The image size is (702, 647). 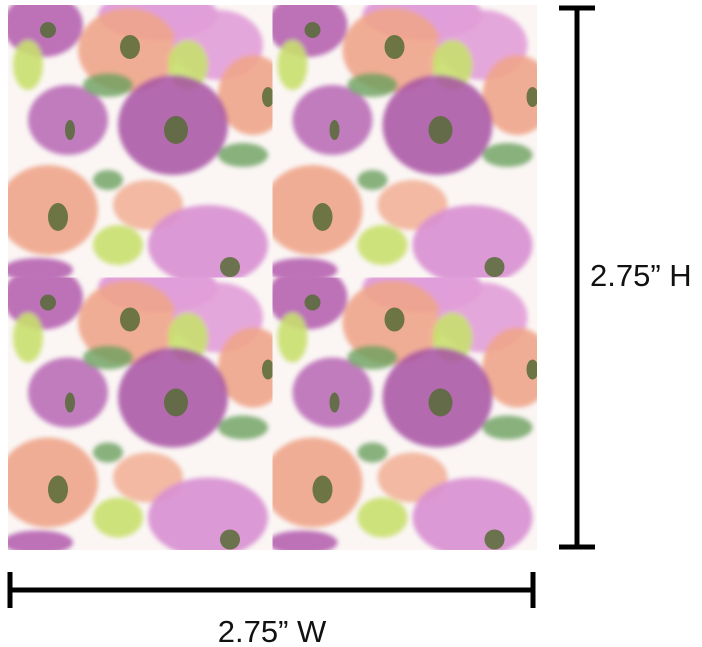 I want to click on width-dimension, so click(x=271, y=590).